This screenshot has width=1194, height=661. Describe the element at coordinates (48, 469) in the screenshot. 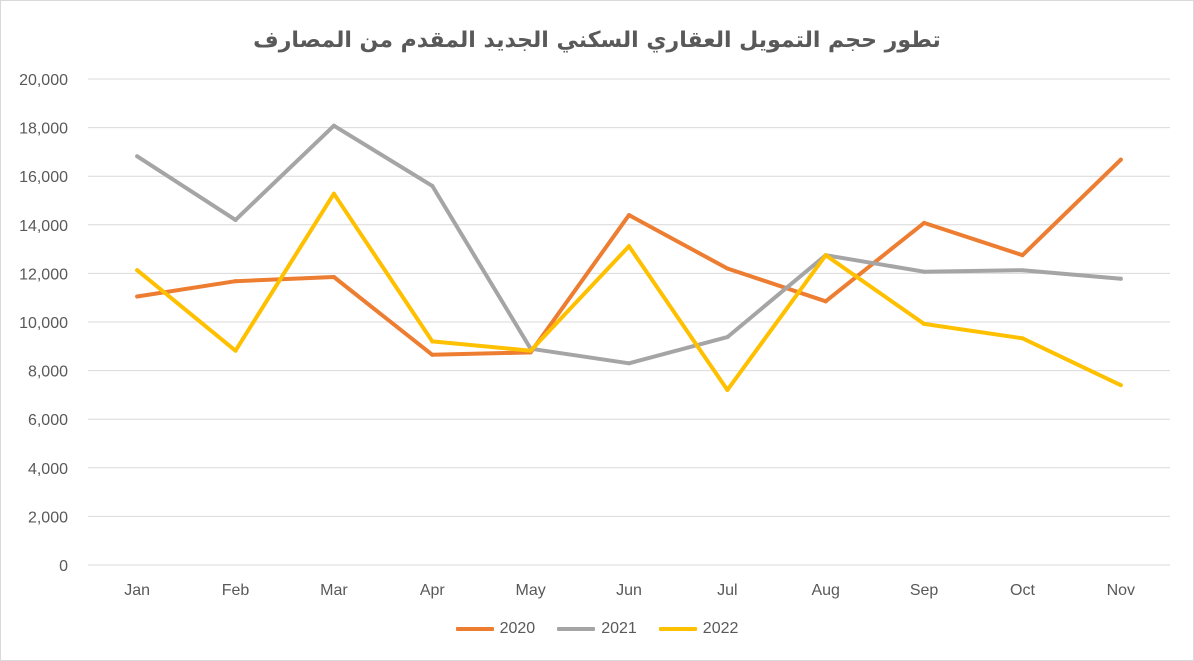

I see `y-tick-label: 4,000` at that location.